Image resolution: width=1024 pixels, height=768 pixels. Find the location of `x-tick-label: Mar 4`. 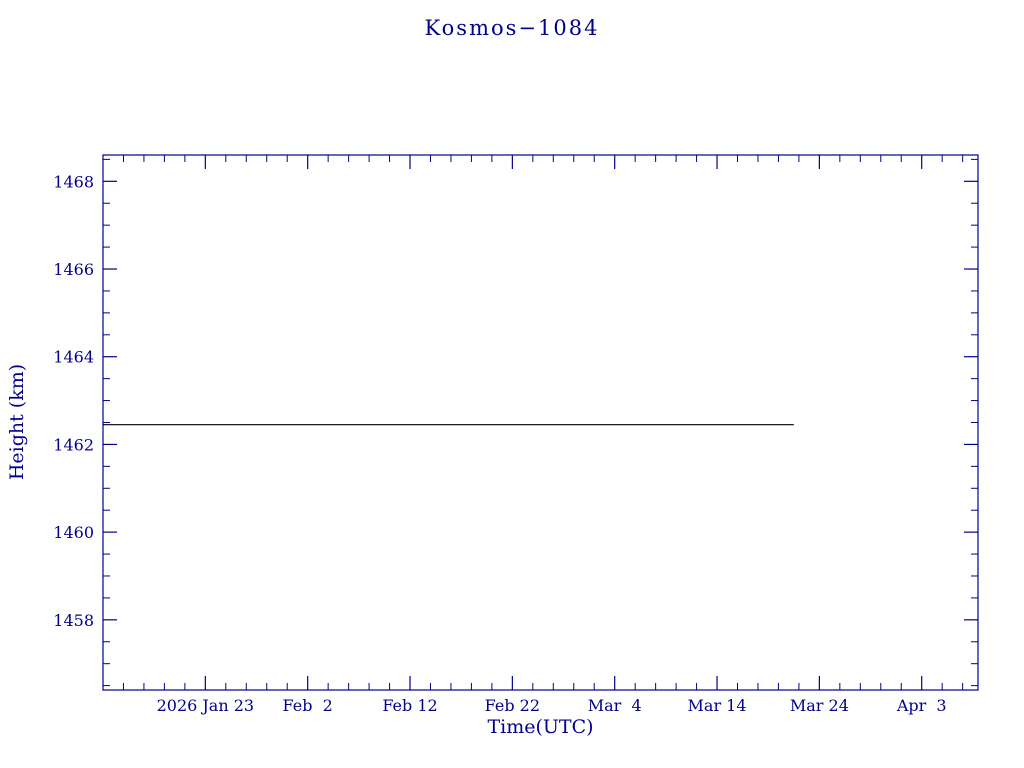

x-tick-label: Mar 4 is located at coordinates (615, 705).